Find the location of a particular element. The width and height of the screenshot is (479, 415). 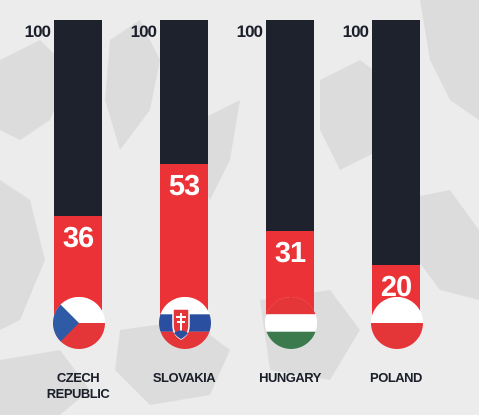

category-label: CZECH REPUBLIC is located at coordinates (78, 385).